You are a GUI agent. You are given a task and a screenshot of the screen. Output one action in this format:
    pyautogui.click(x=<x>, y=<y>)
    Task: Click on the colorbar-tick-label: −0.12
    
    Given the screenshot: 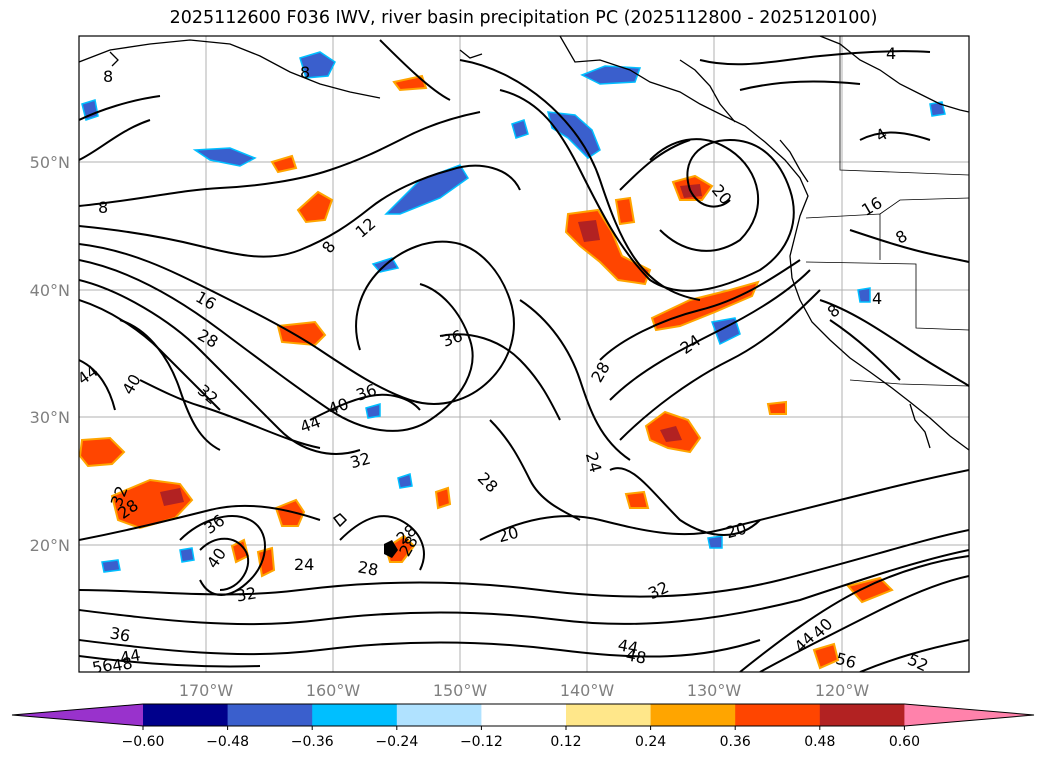 What is the action you would take?
    pyautogui.click(x=481, y=742)
    